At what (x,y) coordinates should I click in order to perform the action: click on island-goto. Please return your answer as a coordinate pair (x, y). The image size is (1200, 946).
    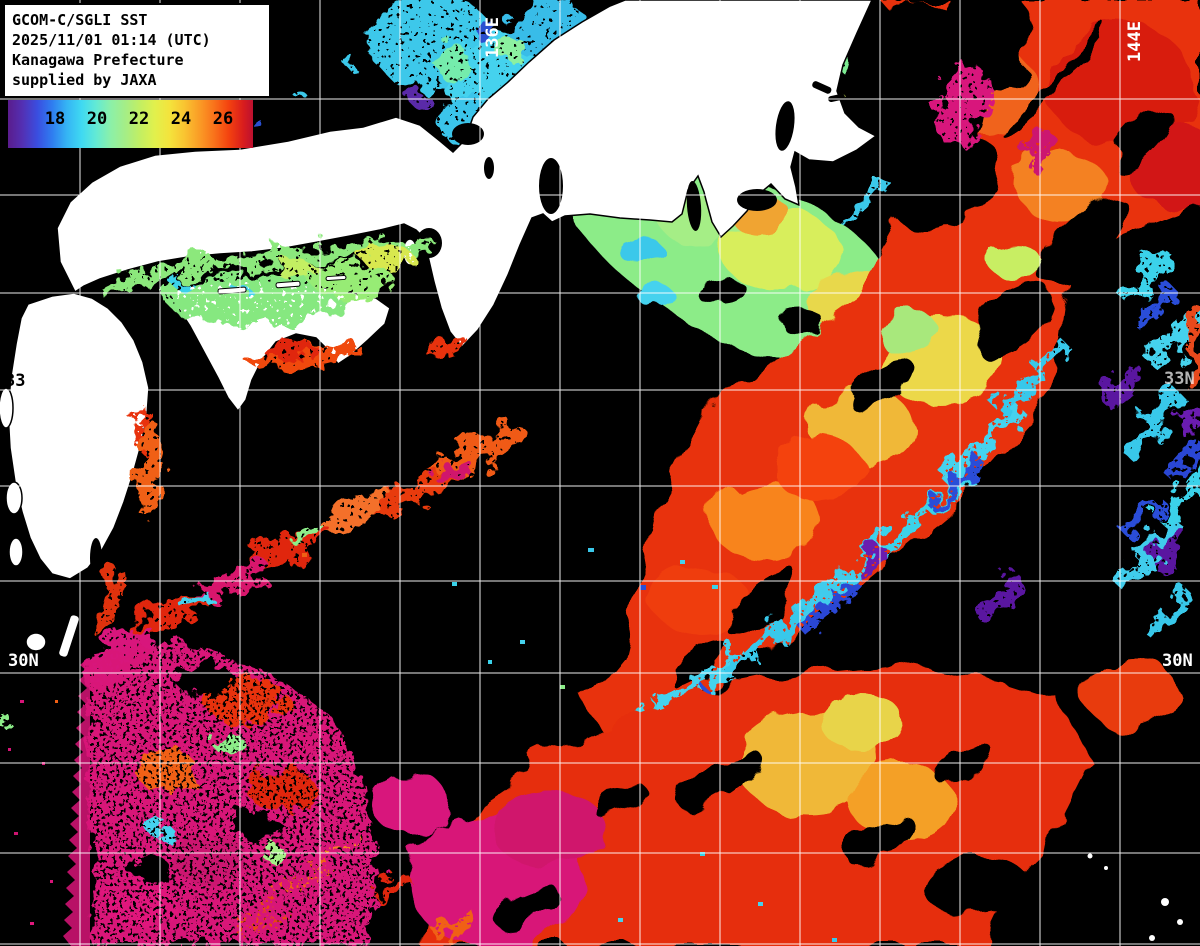
    Looking at the image, I should click on (7, 408).